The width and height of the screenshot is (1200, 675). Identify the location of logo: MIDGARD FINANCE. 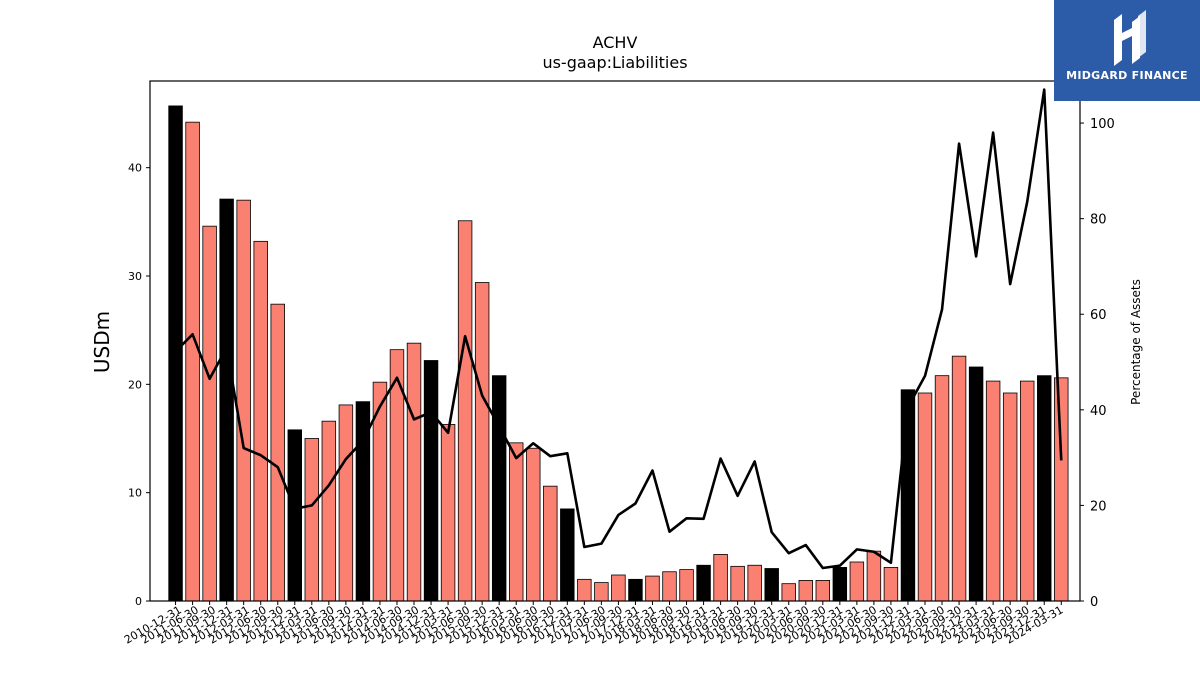
(1127, 50).